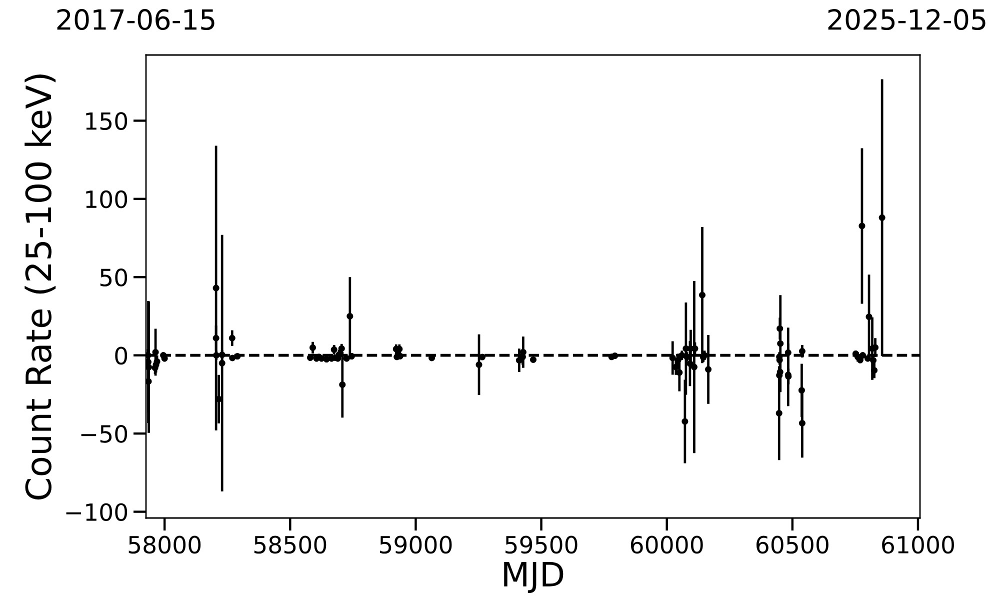  I want to click on y-tick-label: 150, so click(107, 121).